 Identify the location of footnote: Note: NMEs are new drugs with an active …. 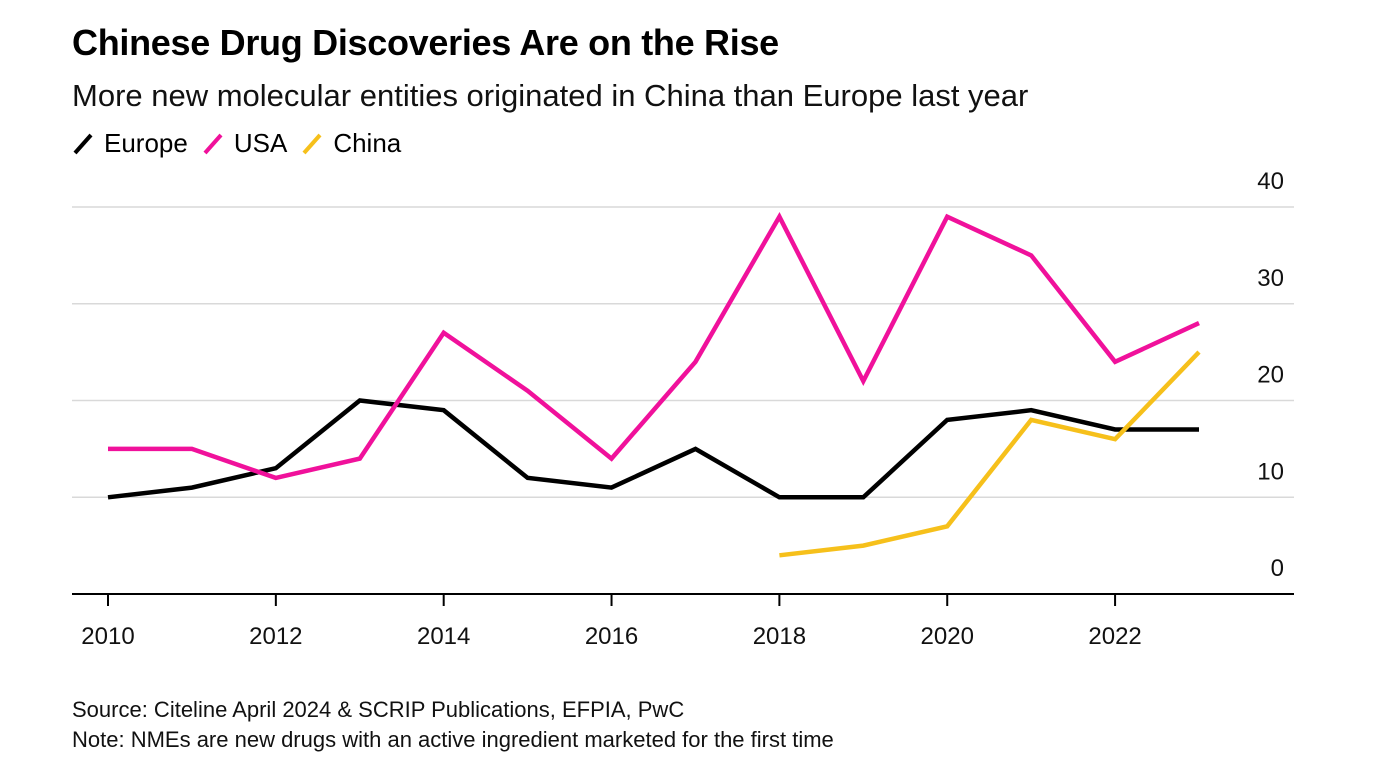
(453, 739).